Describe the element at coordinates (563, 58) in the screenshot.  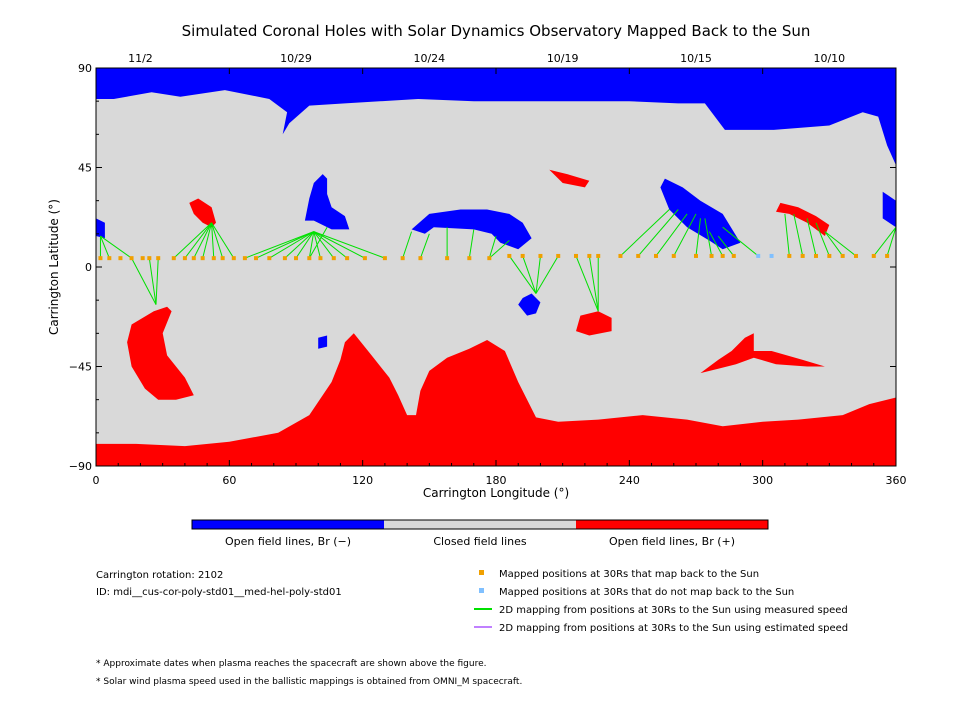
I see `top-date-3: 10/19` at that location.